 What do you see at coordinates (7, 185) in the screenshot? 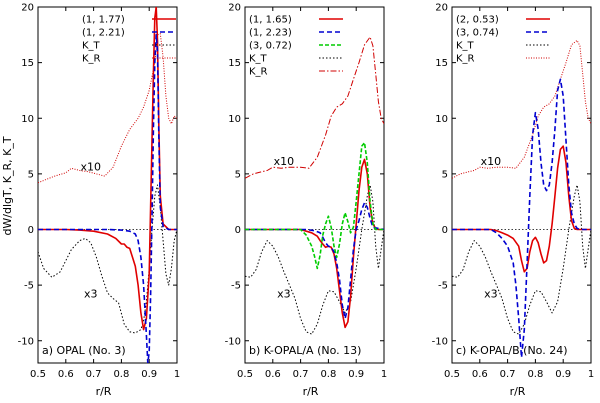
I see `y-axis-label: dW/dlgT, K_R, K_T` at bounding box center [7, 185].